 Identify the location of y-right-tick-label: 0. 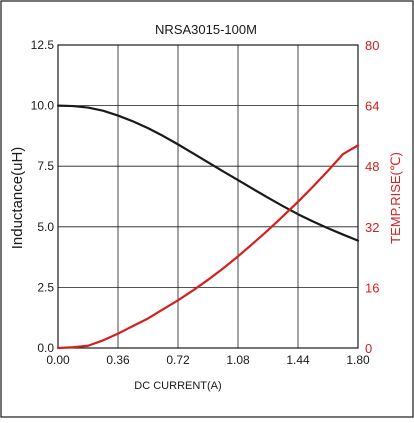
(368, 348).